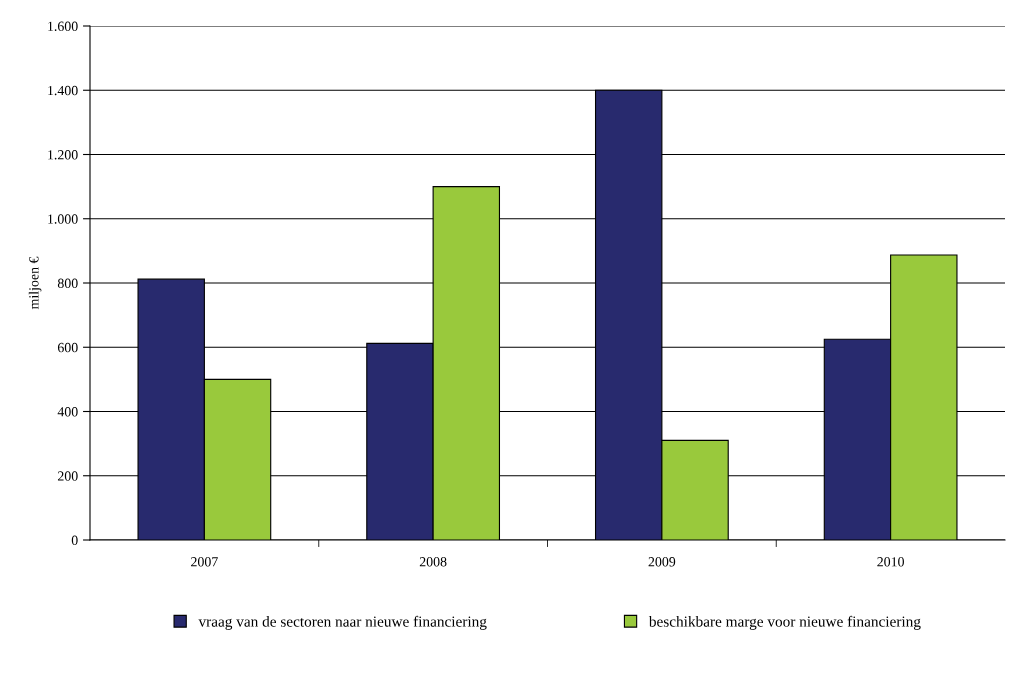 The width and height of the screenshot is (1018, 676). Describe the element at coordinates (67, 412) in the screenshot. I see `y-tick-label: 400` at that location.